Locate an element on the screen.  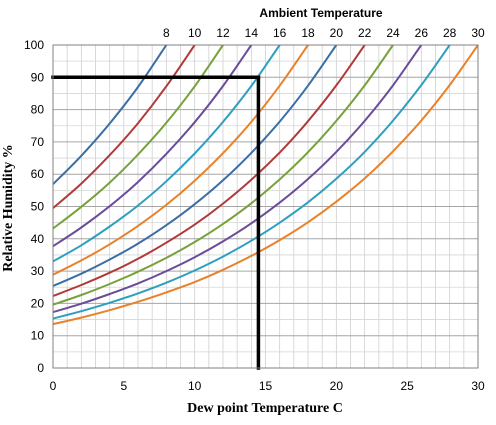
y-tick-label: 10 is located at coordinates (38, 336).